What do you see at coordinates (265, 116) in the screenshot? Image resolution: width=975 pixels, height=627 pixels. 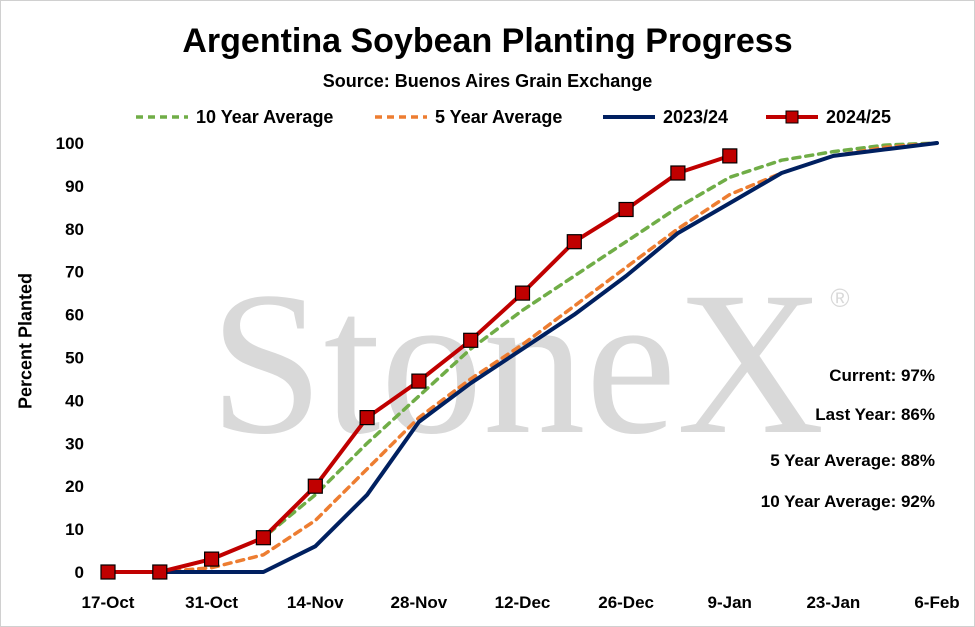 I see `legend-label: 10 Year Average` at bounding box center [265, 116].